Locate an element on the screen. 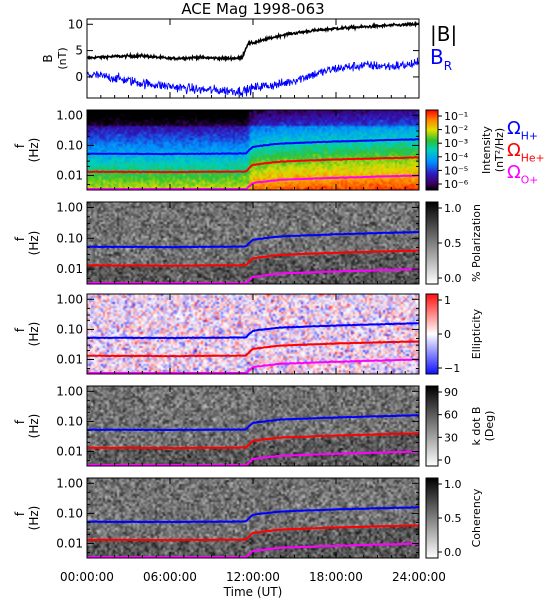 The image size is (550, 600). x-tick-label: 18:00:00 is located at coordinates (336, 577).